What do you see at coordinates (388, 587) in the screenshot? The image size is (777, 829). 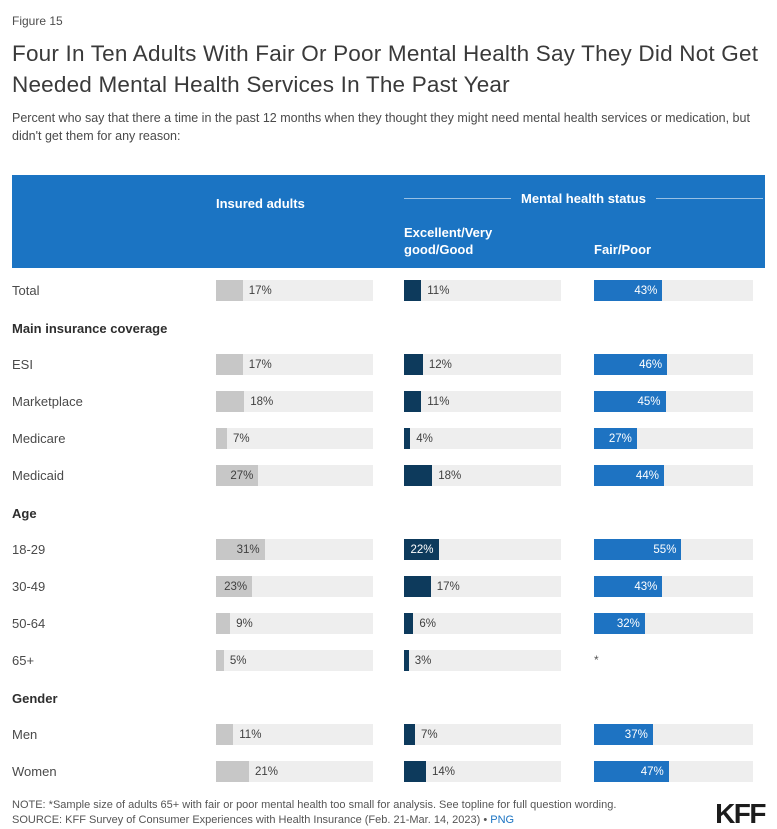 I see `table-row: 30-49 23% 17% 43%` at bounding box center [388, 587].